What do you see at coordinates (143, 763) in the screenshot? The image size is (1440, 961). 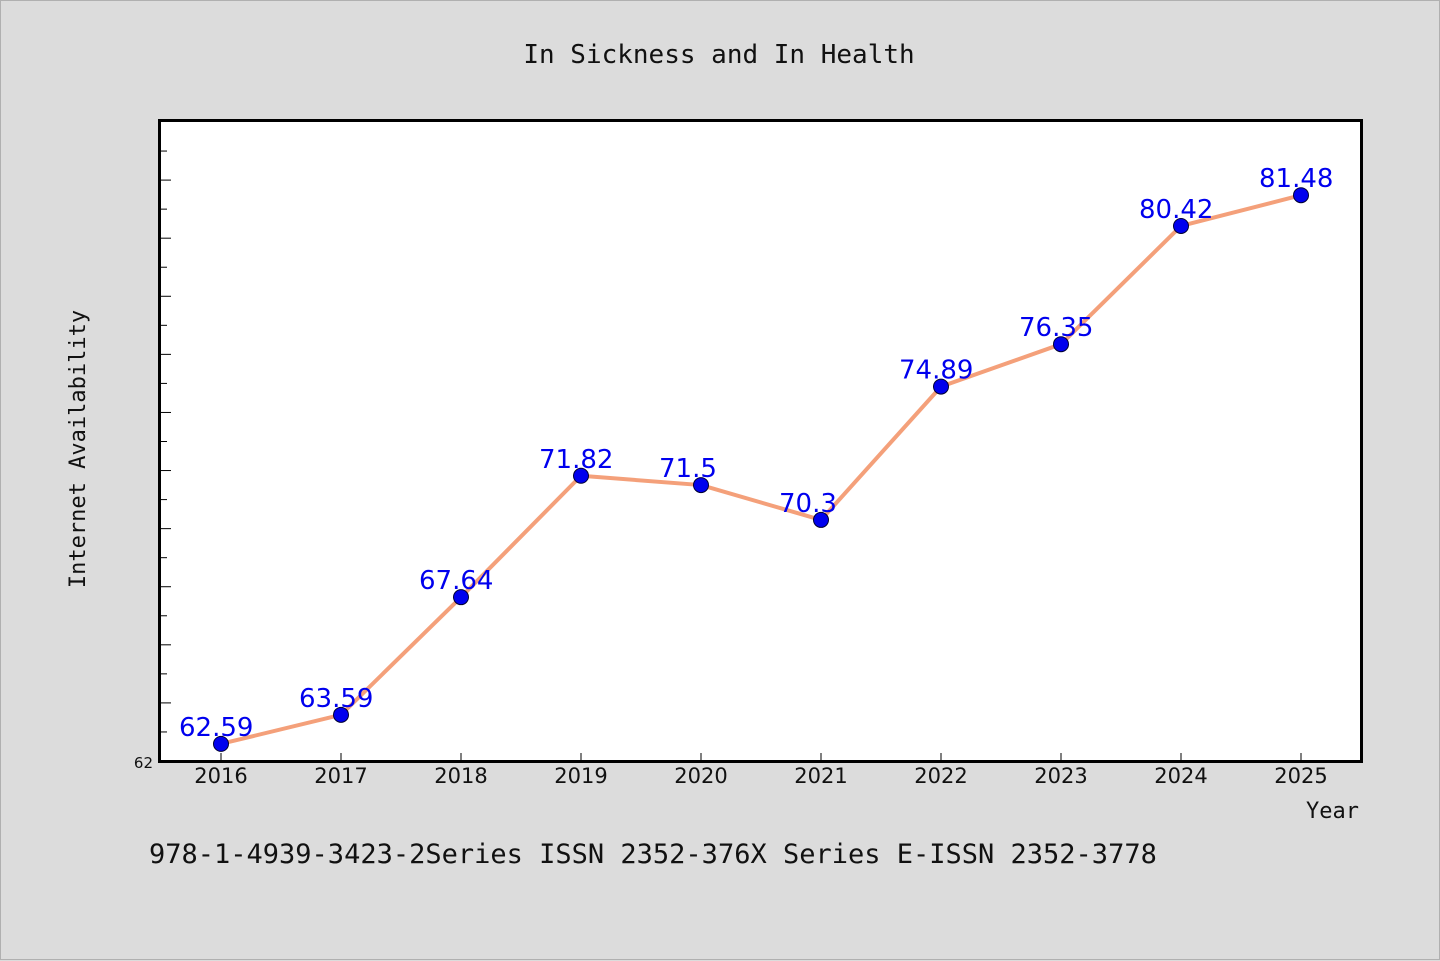 I see `y-tick-label: 62` at bounding box center [143, 763].